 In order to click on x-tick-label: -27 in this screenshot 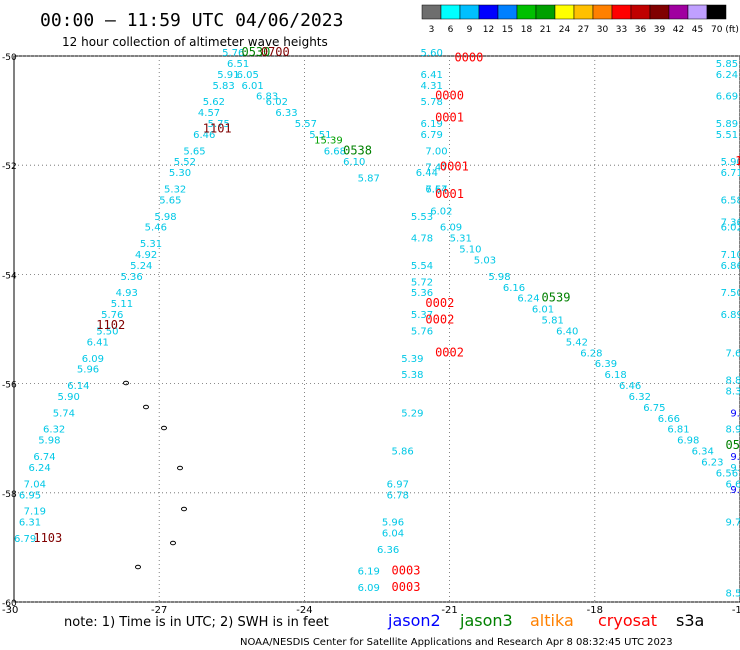, I will do `click(159, 610)`.